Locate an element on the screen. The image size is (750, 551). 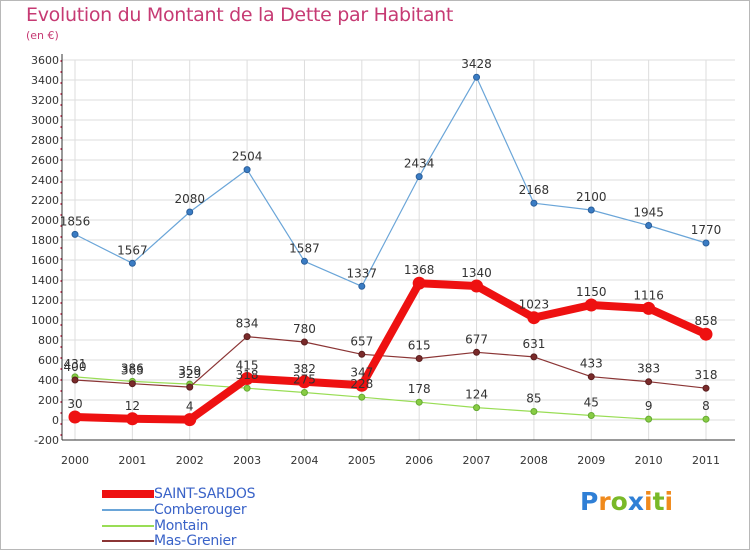
data-label-montain: 228 is located at coordinates (361, 384).